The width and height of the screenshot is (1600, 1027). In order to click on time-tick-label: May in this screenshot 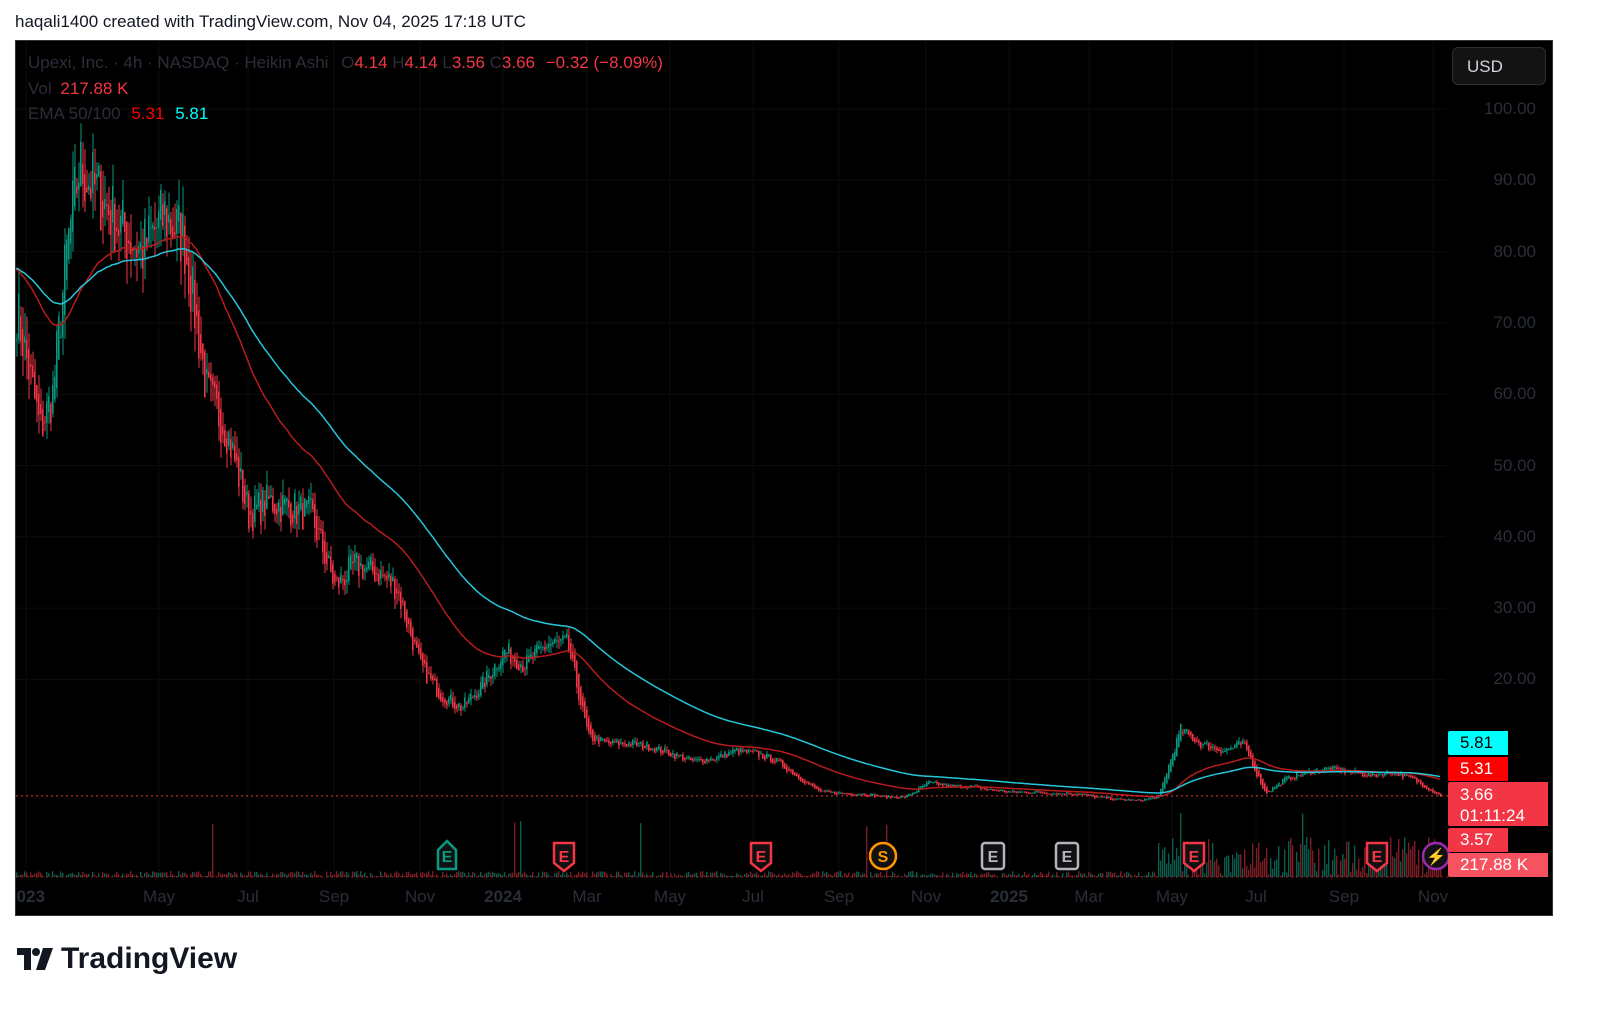, I will do `click(670, 896)`.